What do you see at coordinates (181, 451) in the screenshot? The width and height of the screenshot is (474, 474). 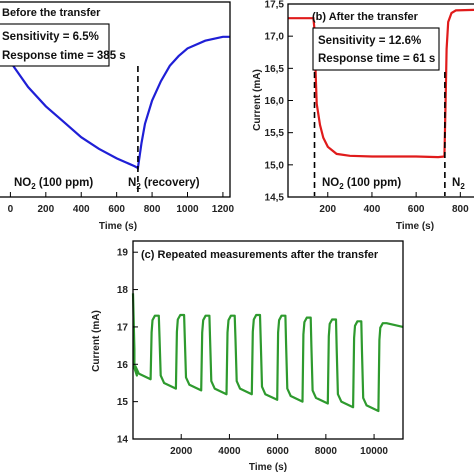 I see `panel-c-x-tick-label: 2000` at bounding box center [181, 451].